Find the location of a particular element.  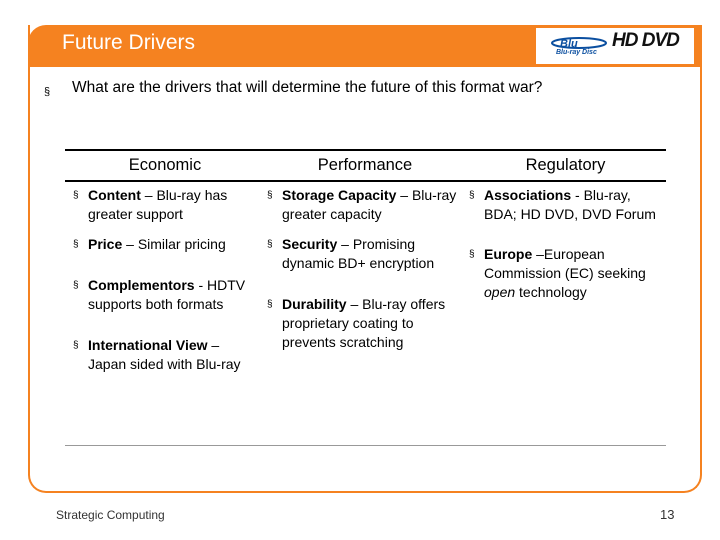

bluray-disc-icon: Blu is located at coordinates (579, 43).